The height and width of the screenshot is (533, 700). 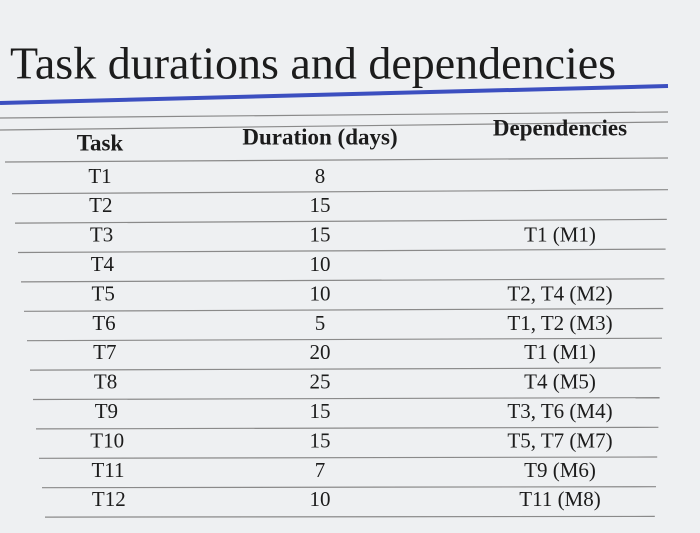 I want to click on column-header: Dependencies, so click(x=560, y=127).